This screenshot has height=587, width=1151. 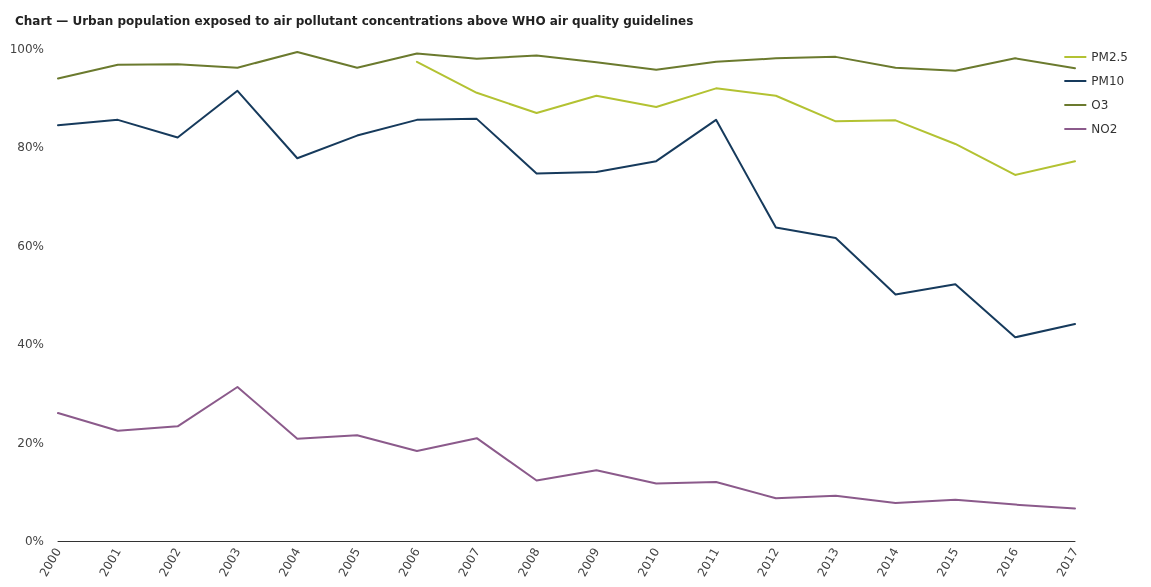 What do you see at coordinates (30, 147) in the screenshot?
I see `y-tick-label: 80%` at bounding box center [30, 147].